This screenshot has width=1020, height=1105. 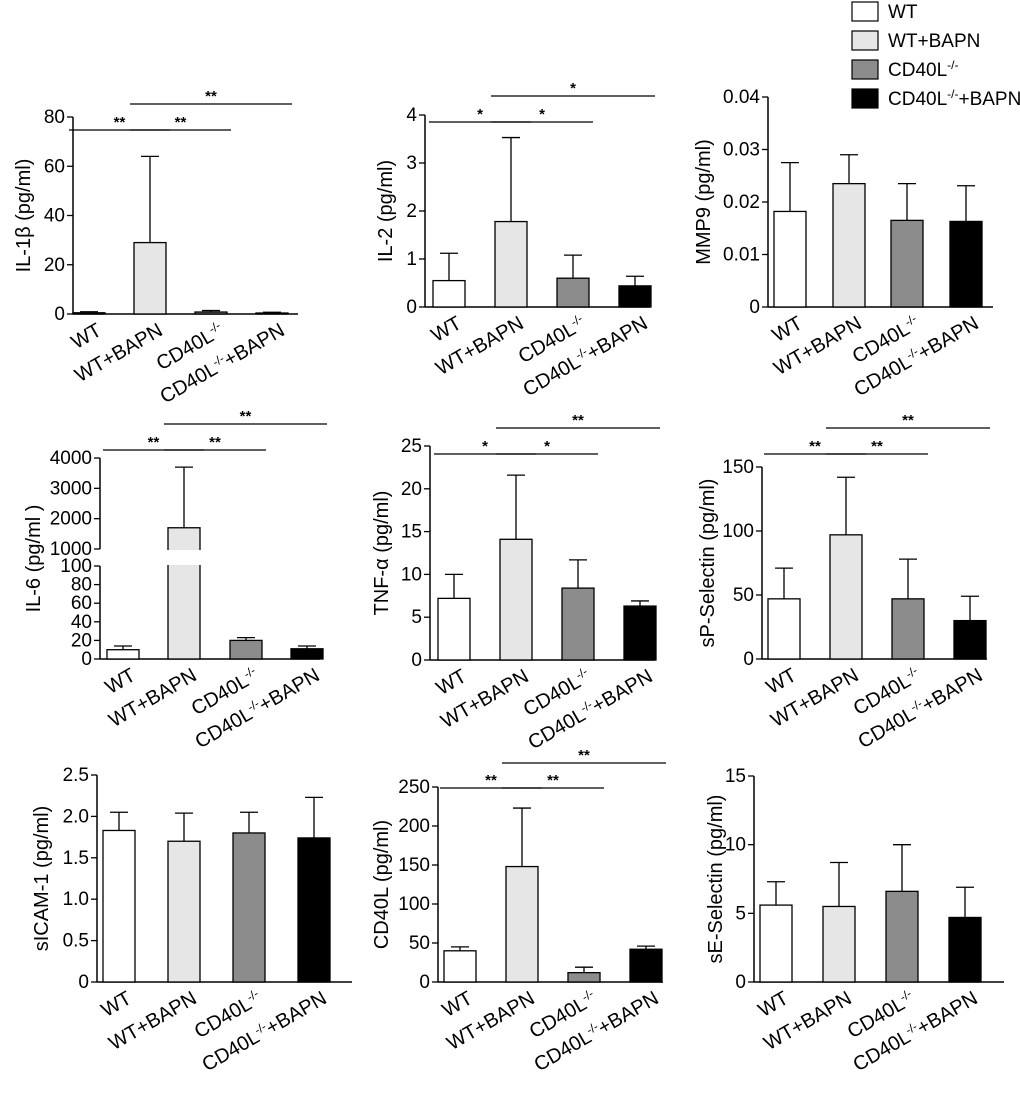 What do you see at coordinates (411, 446) in the screenshot?
I see `y-tick-label: 25` at bounding box center [411, 446].